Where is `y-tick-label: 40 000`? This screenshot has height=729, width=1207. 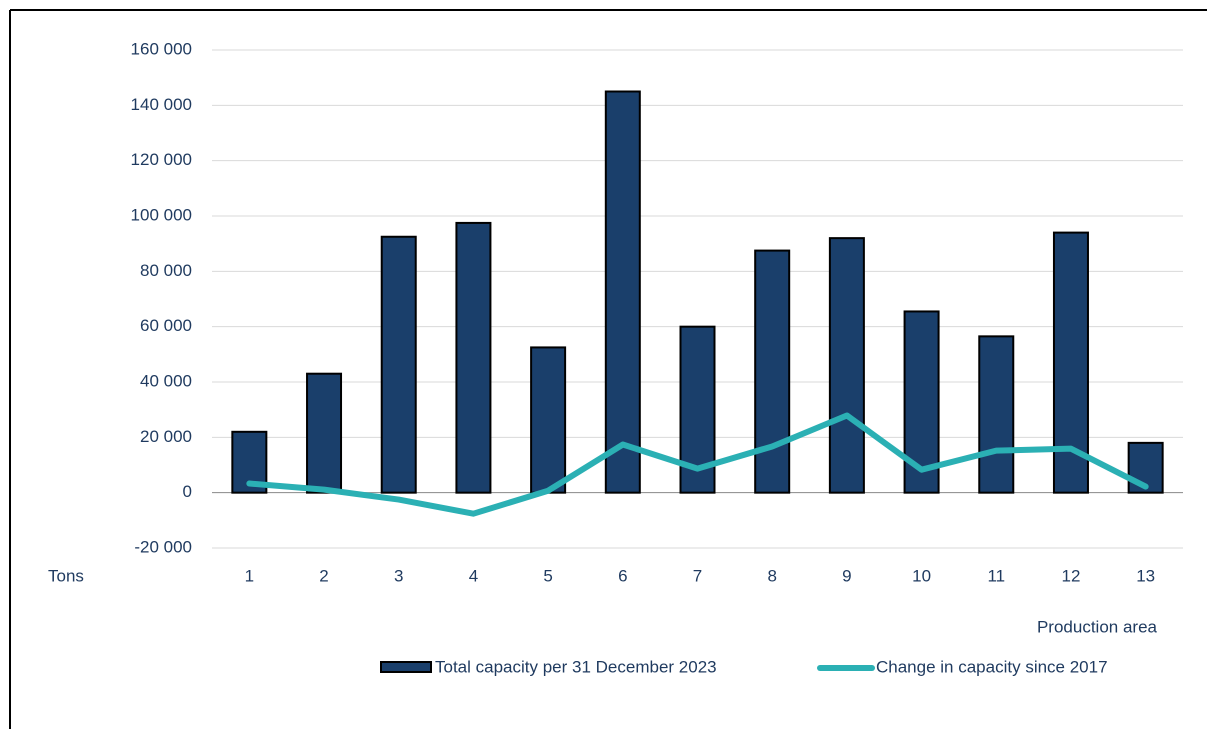
y-tick-label: 40 000 is located at coordinates (166, 380).